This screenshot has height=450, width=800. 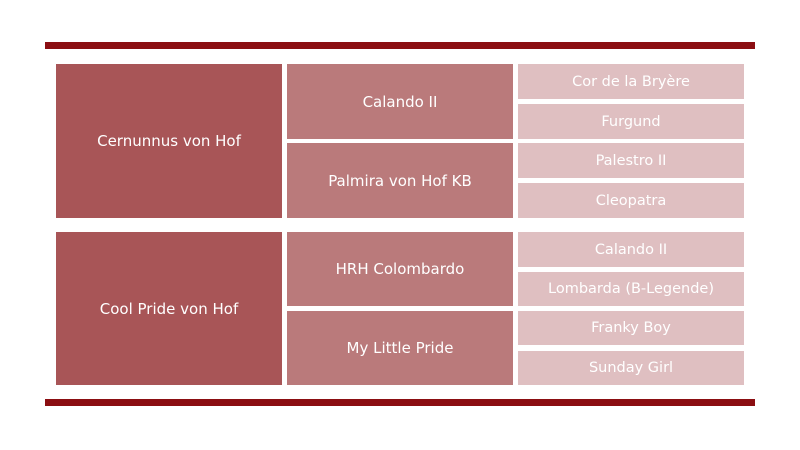 I want to click on ancestor-box: Cleopatra, so click(x=631, y=200).